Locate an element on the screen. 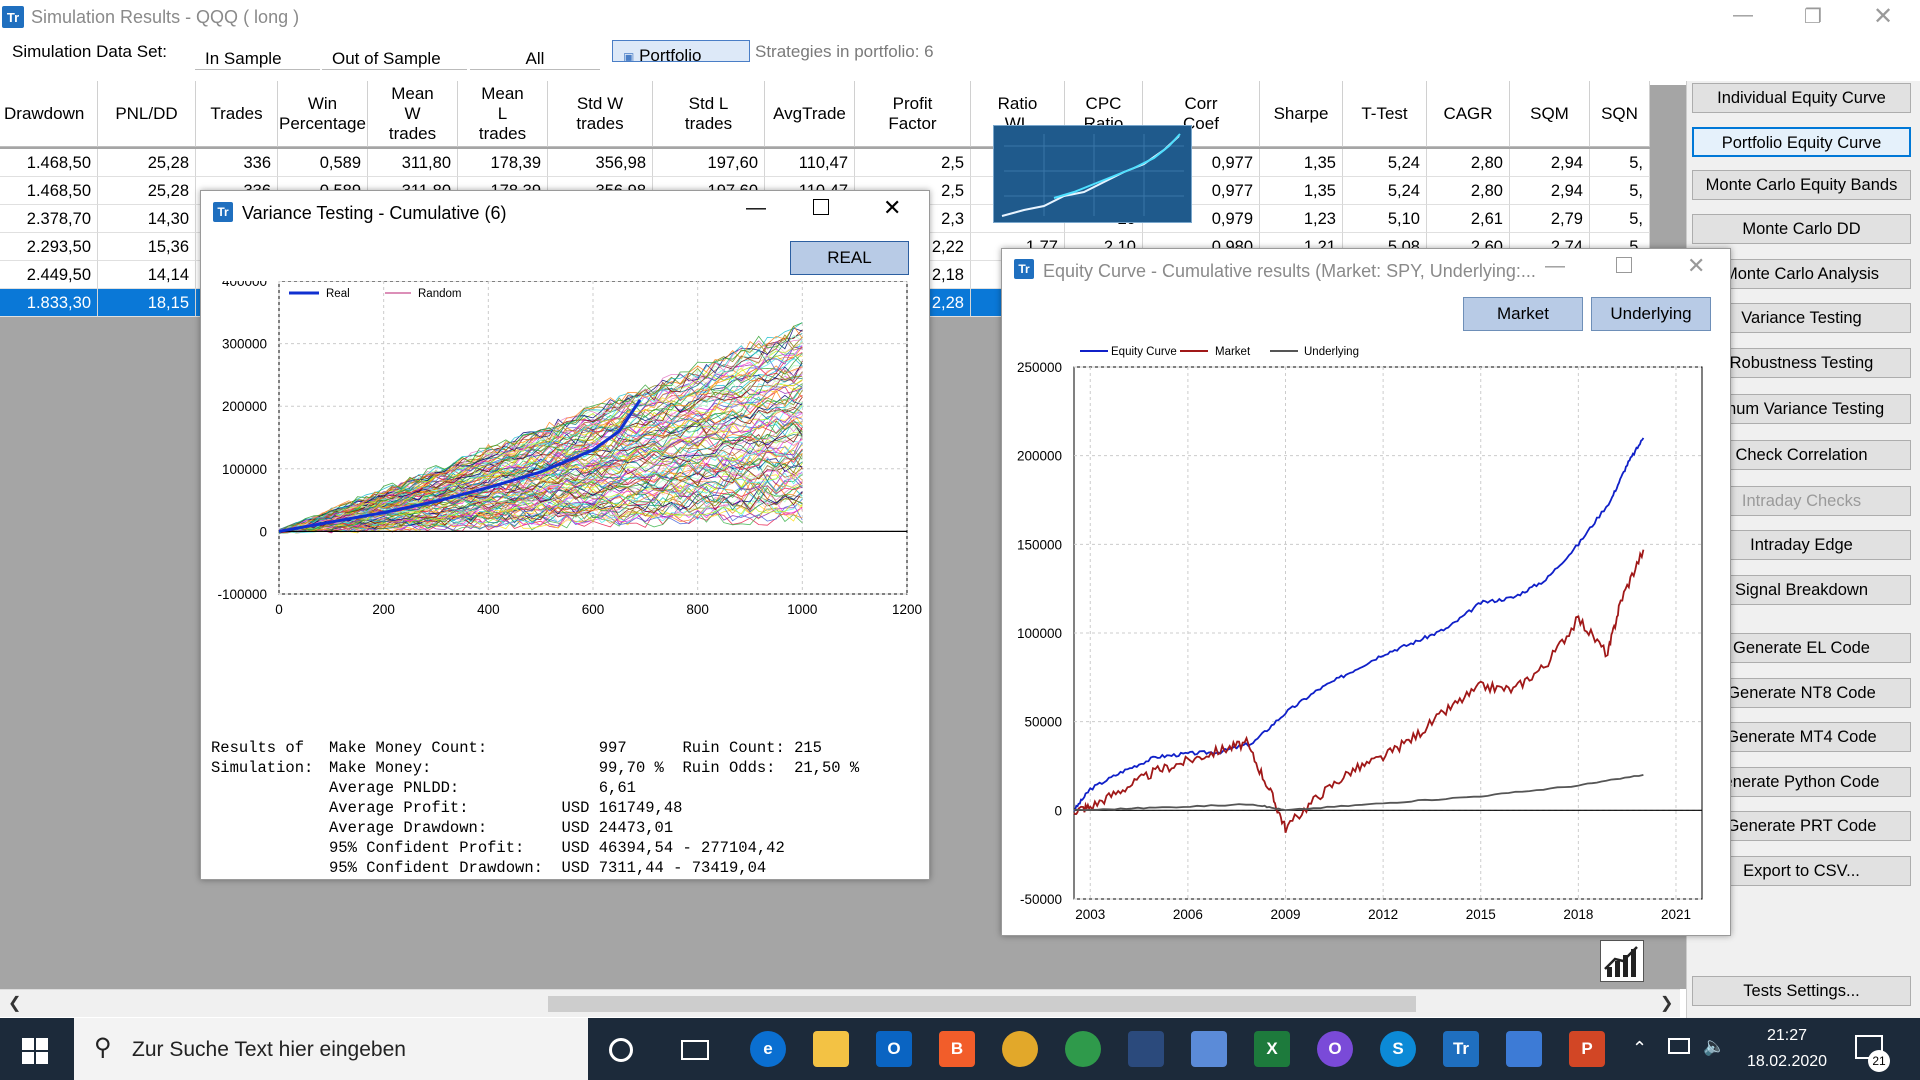  skype-icon: S is located at coordinates (1398, 1049).